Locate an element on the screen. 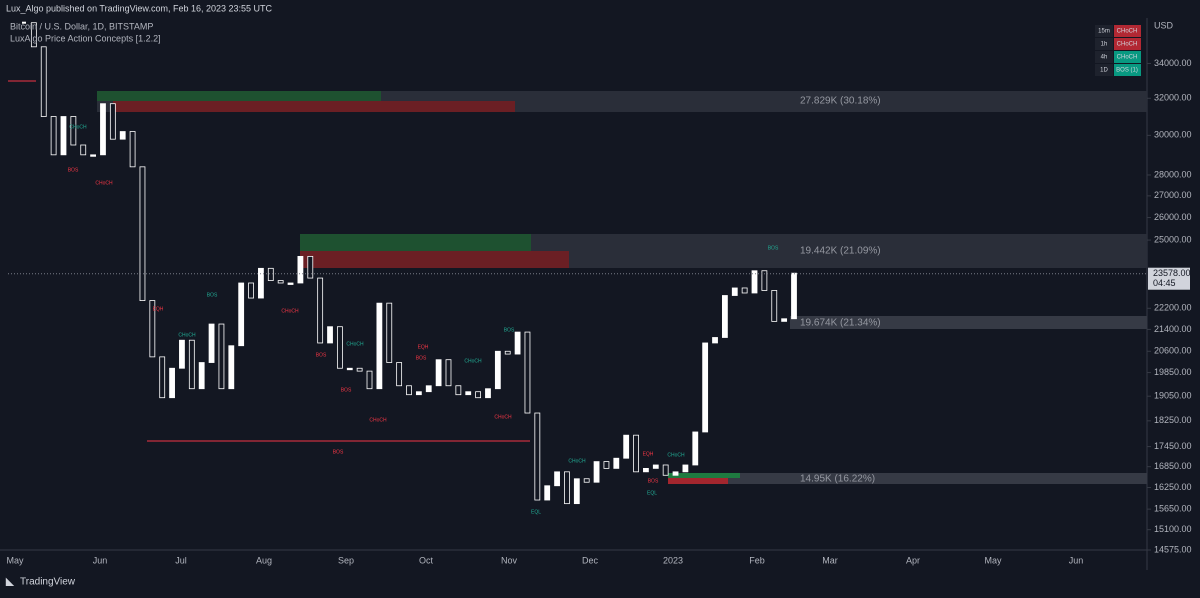 The image size is (1200, 598). last-price-tag is located at coordinates (1169, 278).